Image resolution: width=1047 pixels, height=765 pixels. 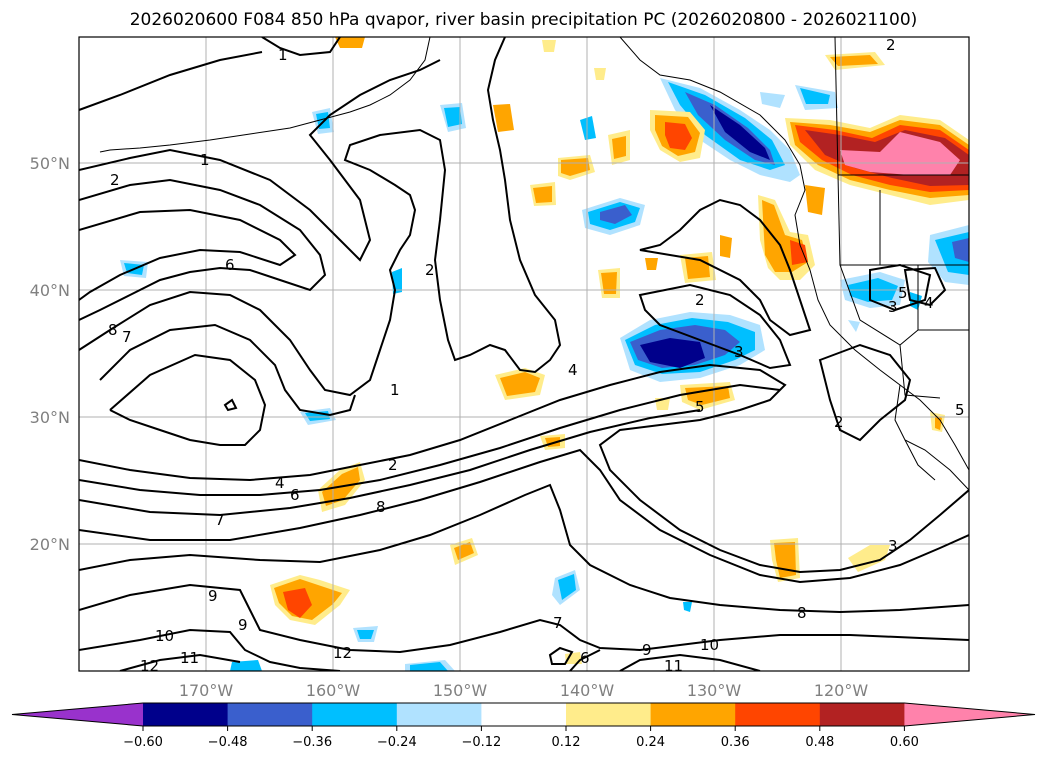 What do you see at coordinates (50, 163) in the screenshot?
I see `lat-label: 50°N` at bounding box center [50, 163].